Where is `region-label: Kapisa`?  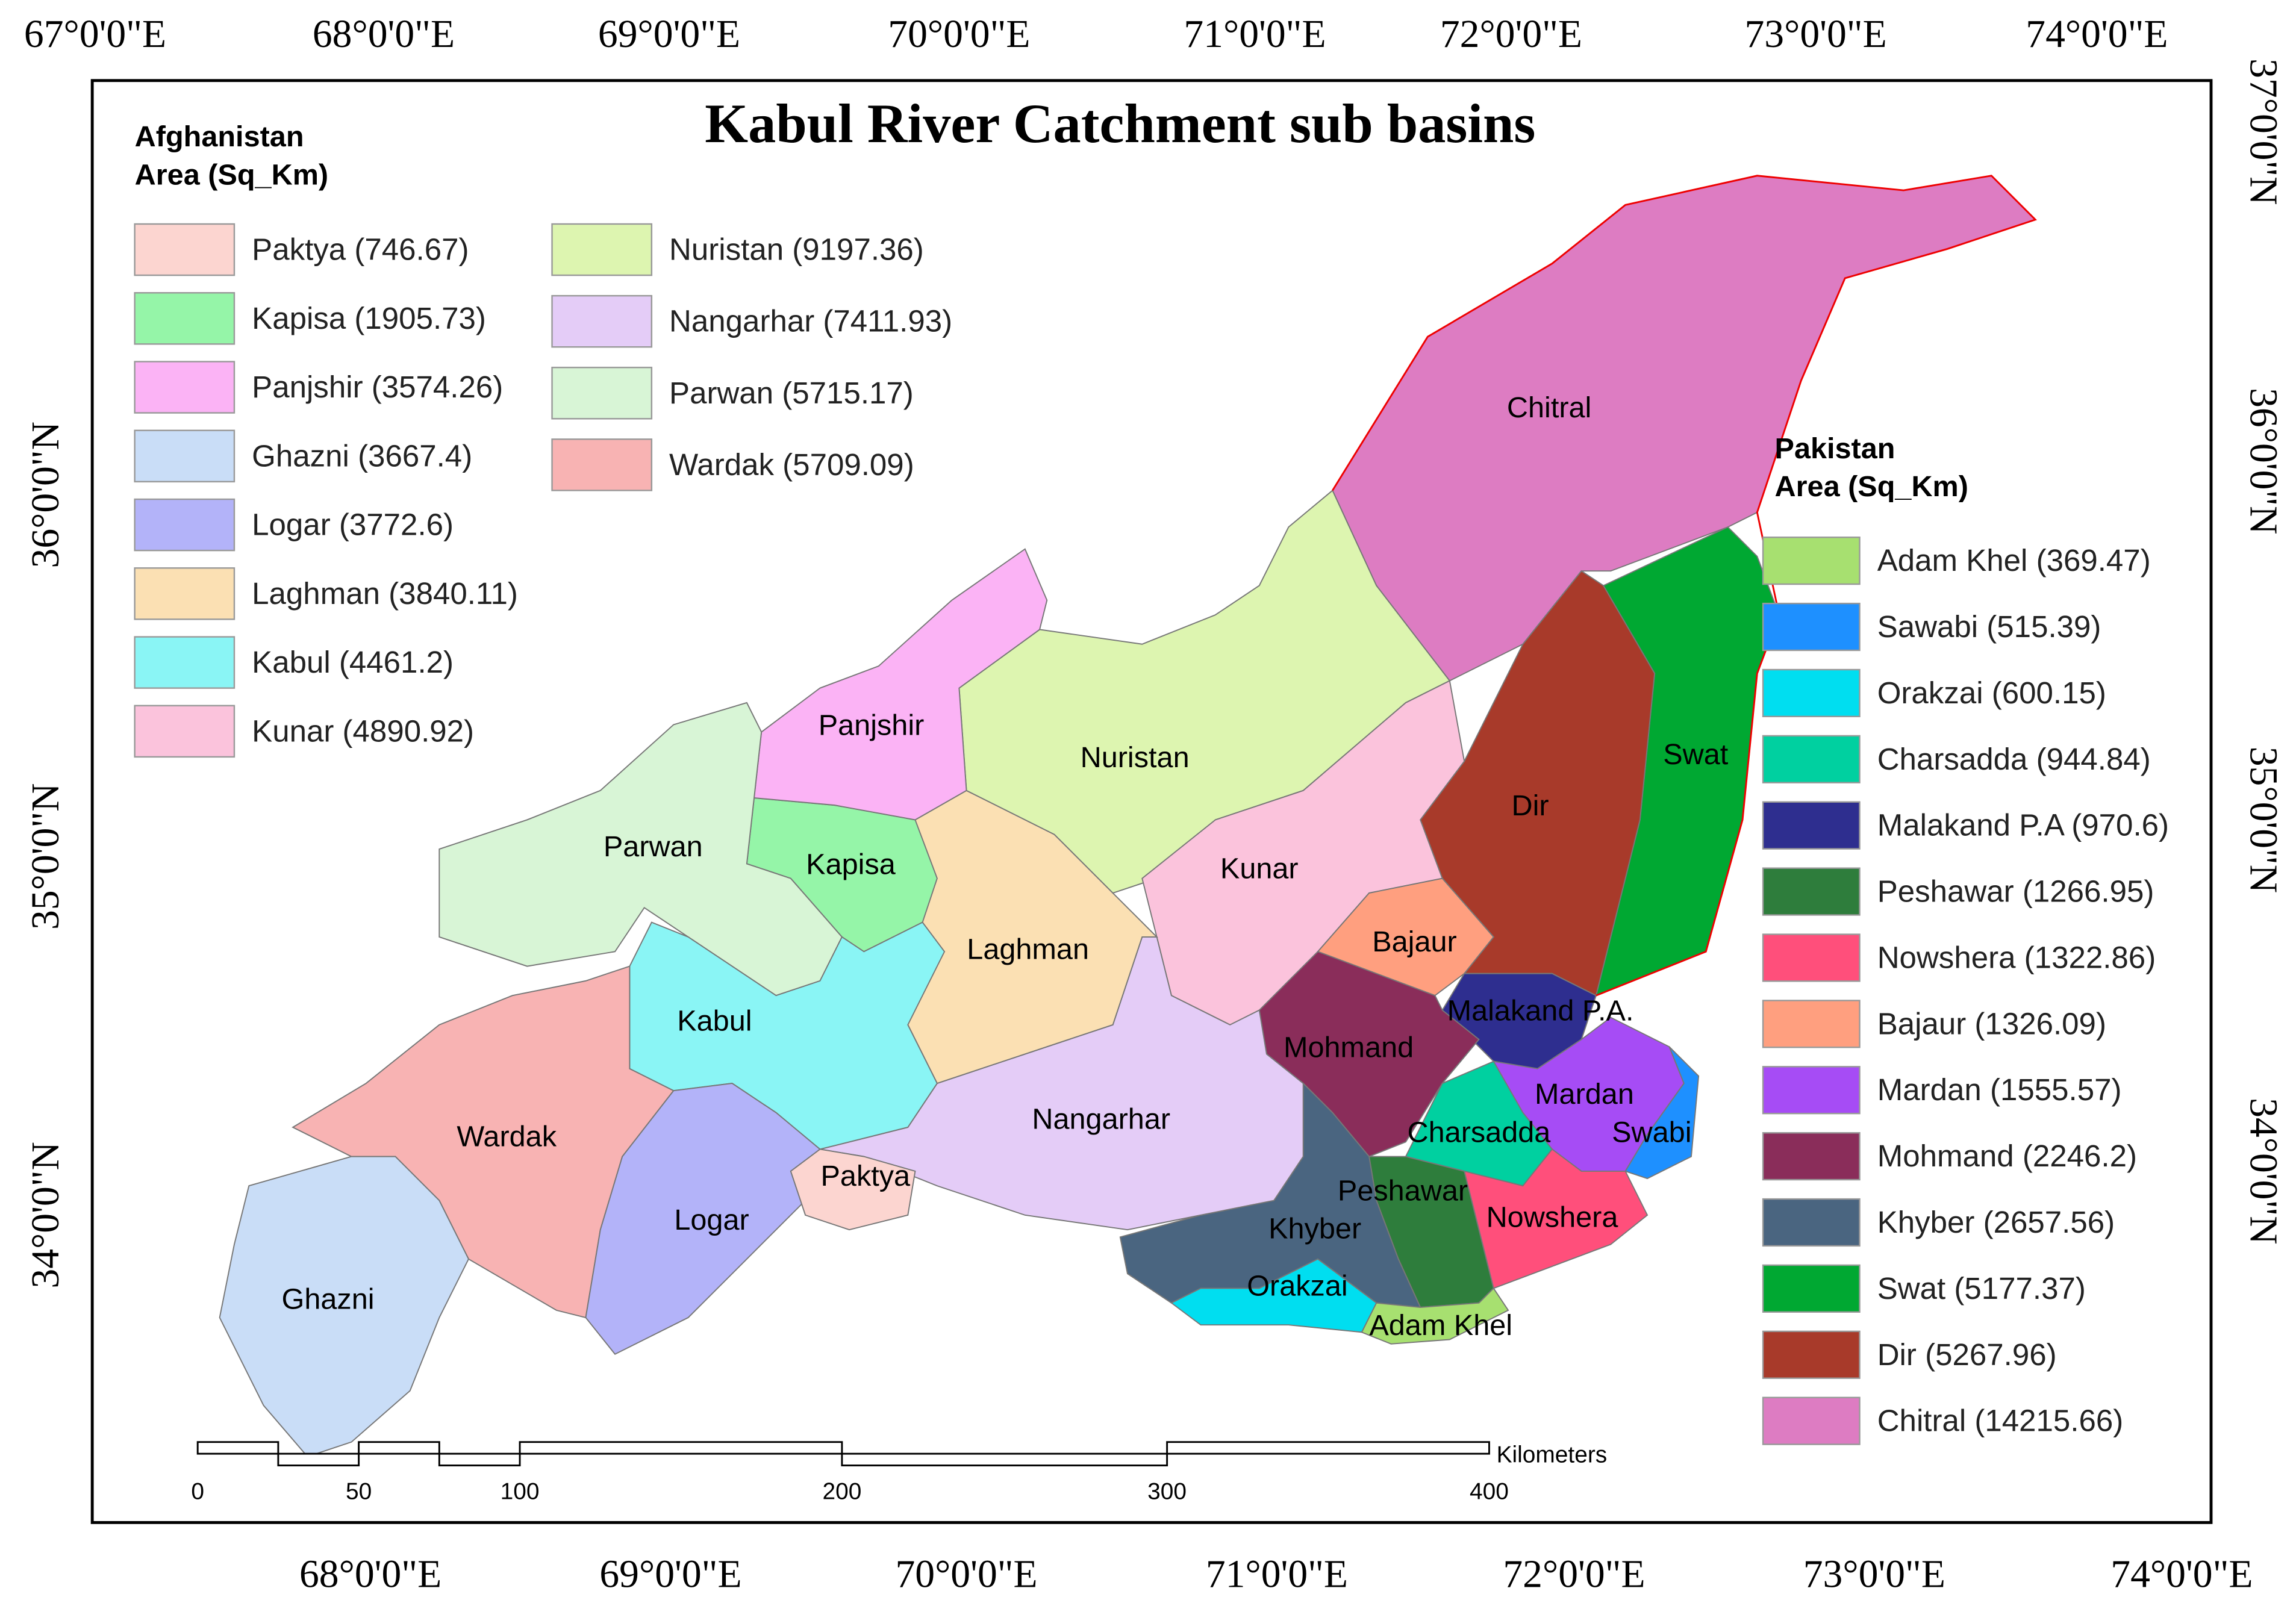
region-label: Kapisa is located at coordinates (851, 864).